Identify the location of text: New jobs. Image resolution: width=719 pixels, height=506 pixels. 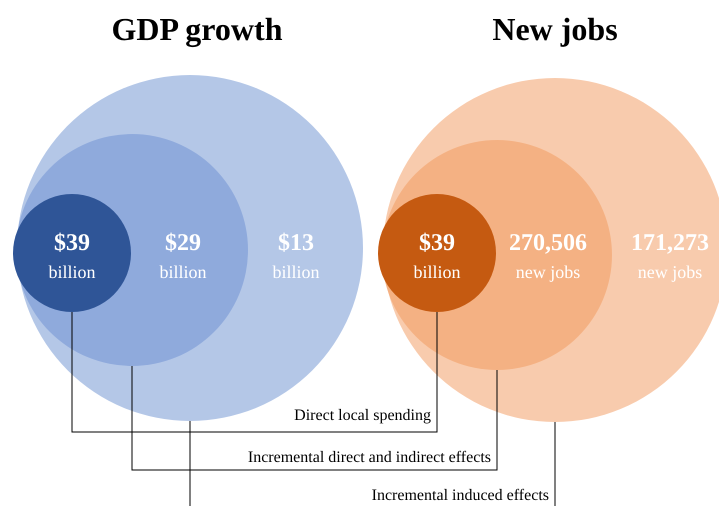
(555, 29).